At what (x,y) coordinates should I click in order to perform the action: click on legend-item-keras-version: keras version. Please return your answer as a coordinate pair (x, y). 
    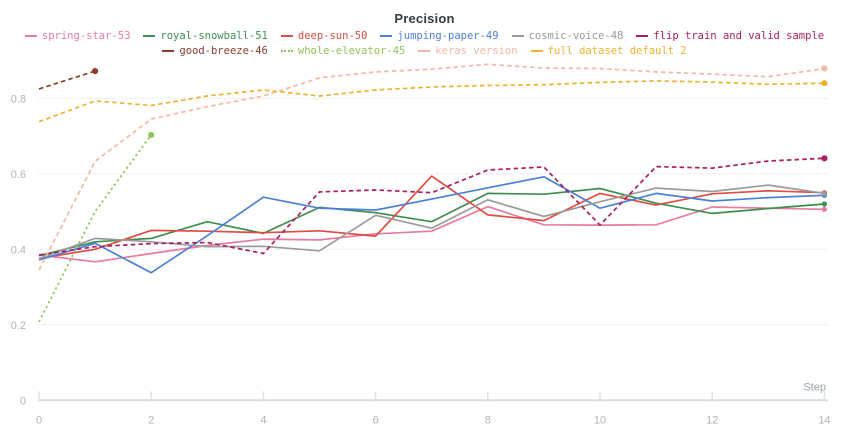
    Looking at the image, I should click on (468, 51).